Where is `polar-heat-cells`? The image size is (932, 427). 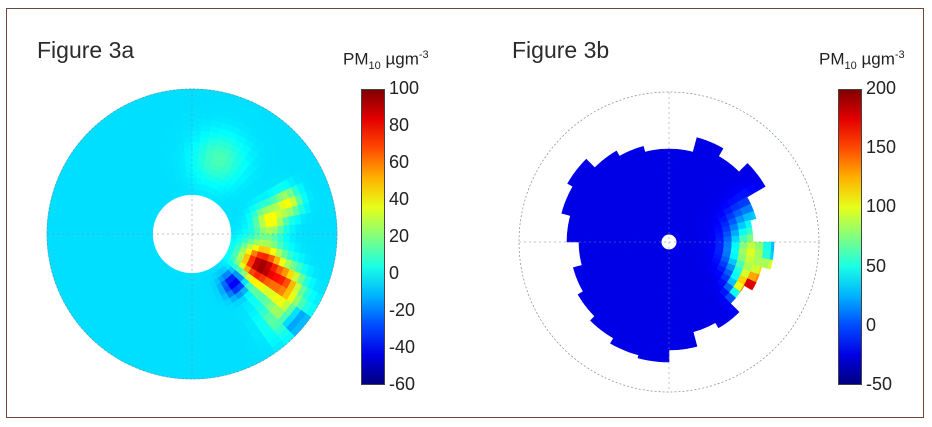
polar-heat-cells is located at coordinates (668, 250).